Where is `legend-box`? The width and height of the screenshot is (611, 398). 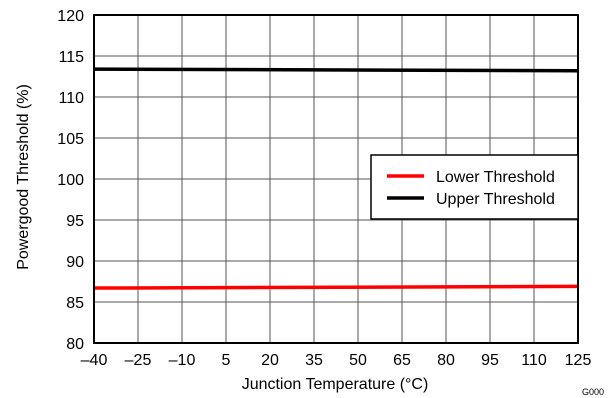
legend-box is located at coordinates (474, 187).